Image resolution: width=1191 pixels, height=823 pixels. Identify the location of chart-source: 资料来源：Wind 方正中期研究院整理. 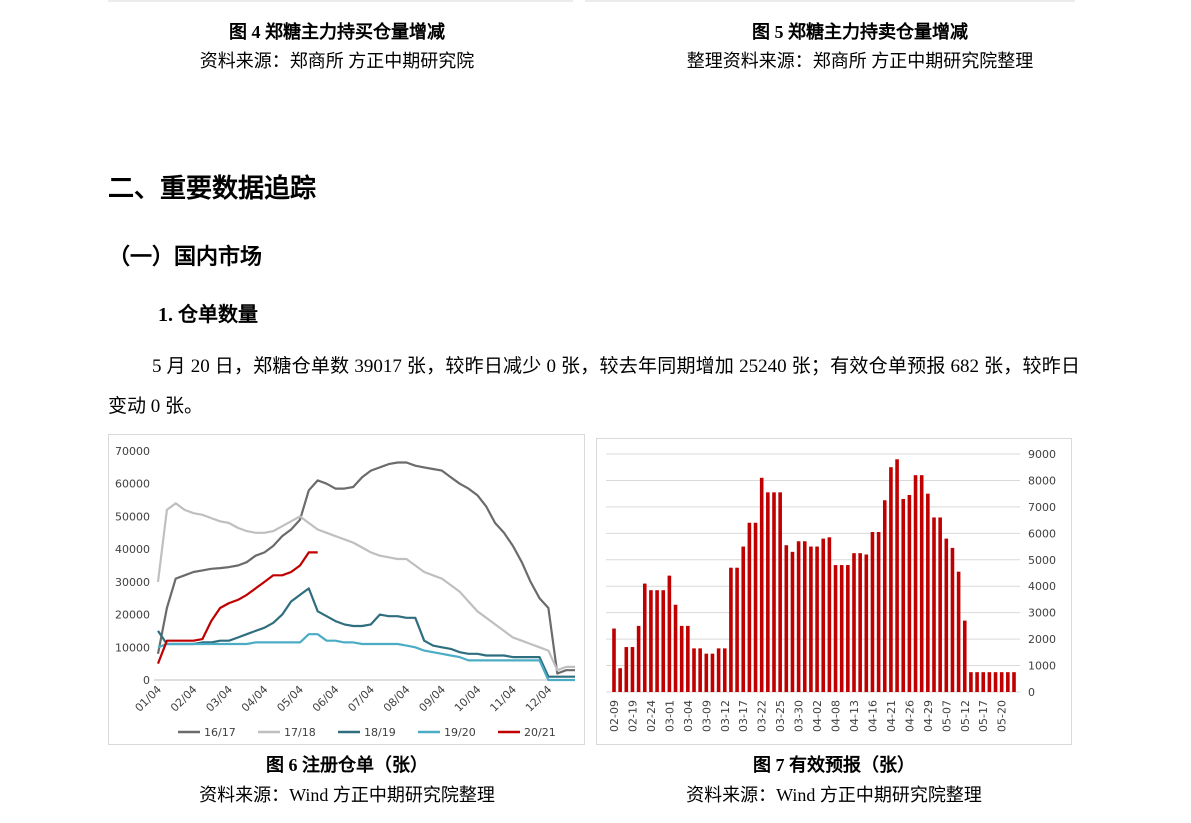
(834, 795).